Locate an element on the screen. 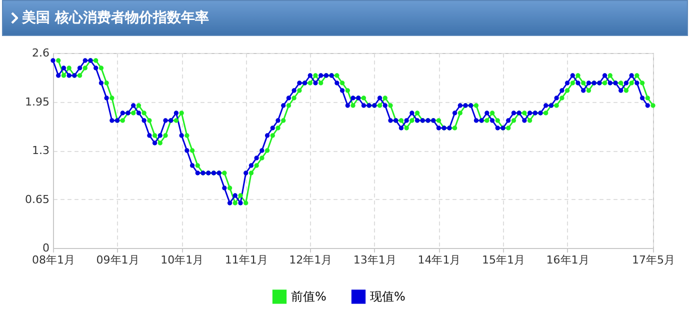  x-tick-label: 12年1月 is located at coordinates (310, 260).